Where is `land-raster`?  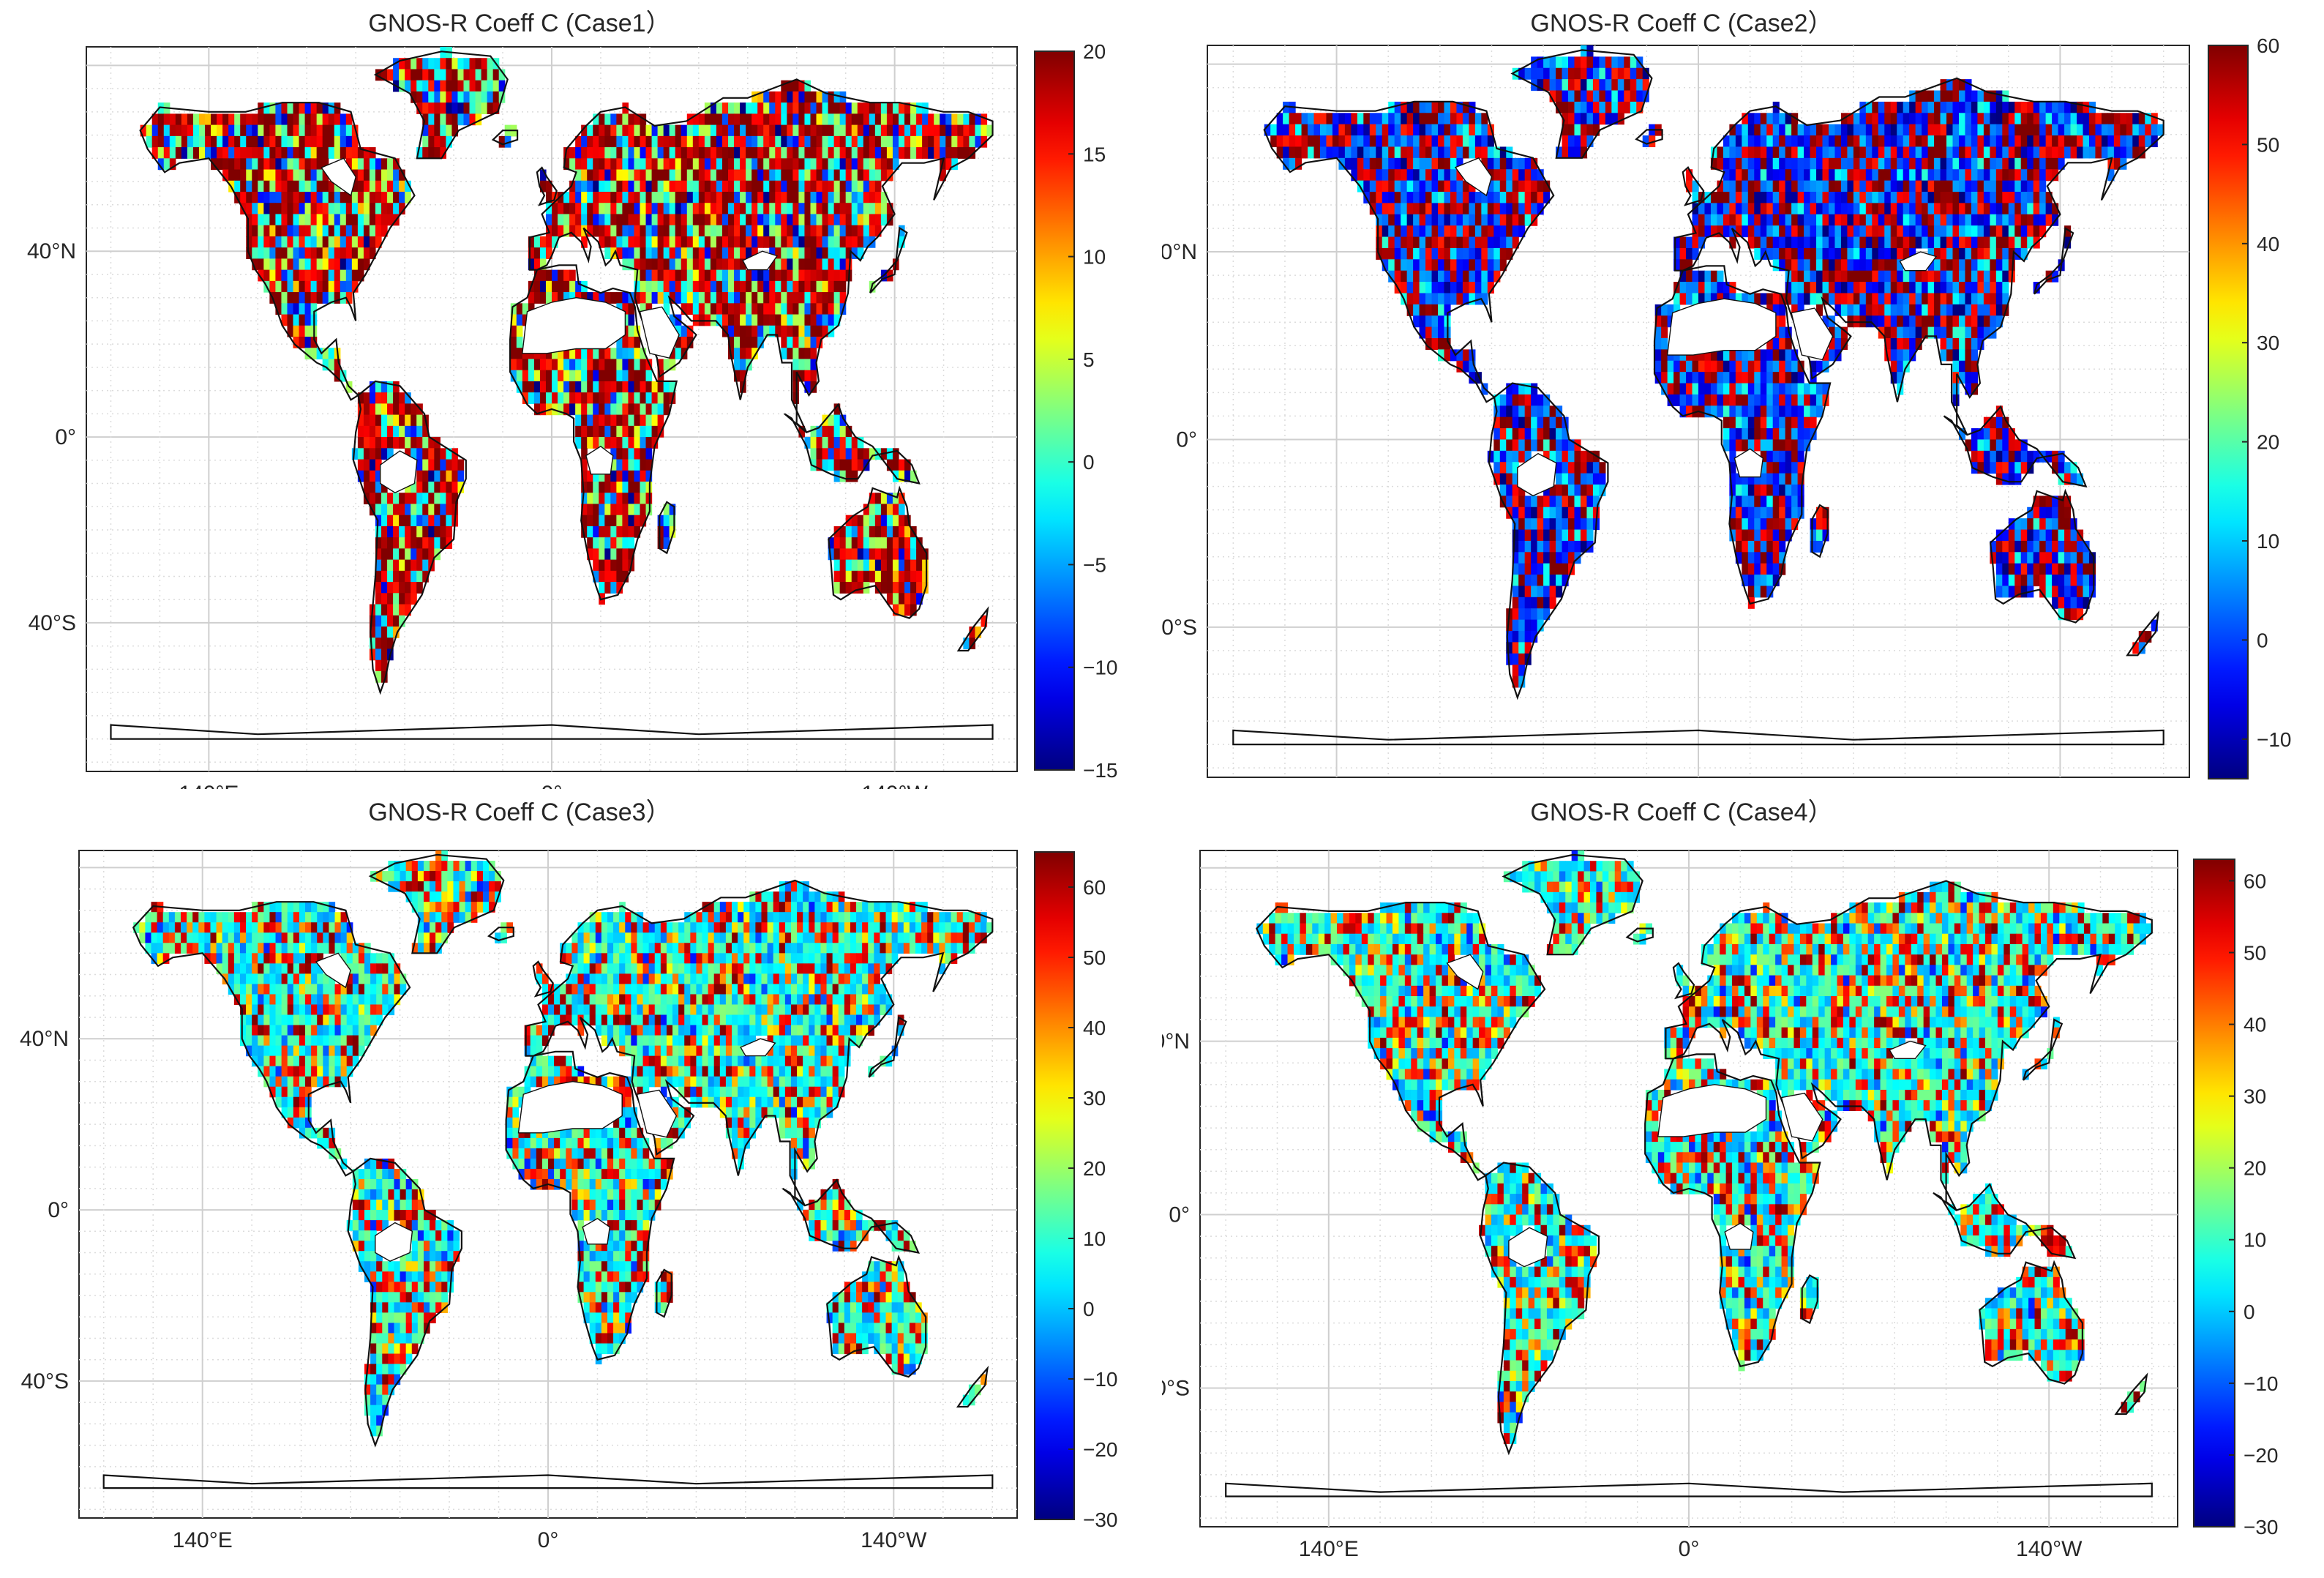
land-raster is located at coordinates (567, 365).